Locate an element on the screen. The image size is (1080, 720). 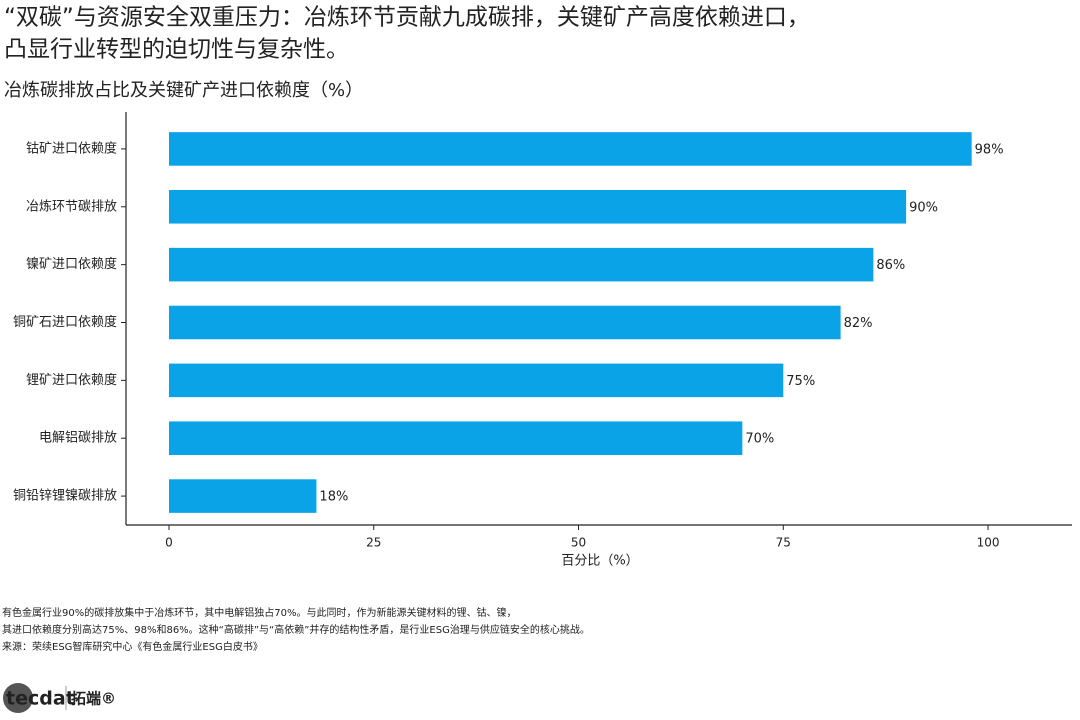
value-label: 18% is located at coordinates (333, 497).